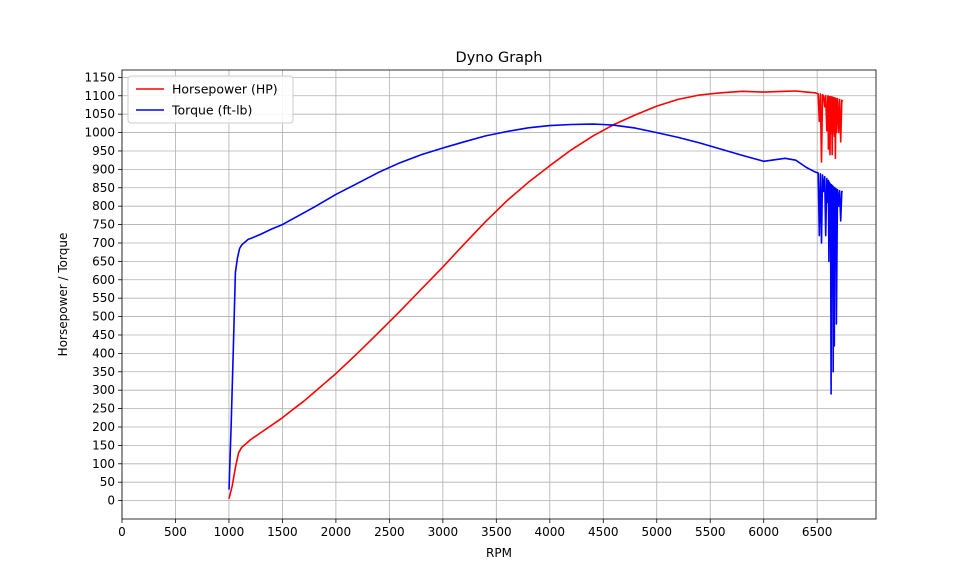 The width and height of the screenshot is (971, 582). I want to click on y-tick-label: 1050, so click(99, 114).